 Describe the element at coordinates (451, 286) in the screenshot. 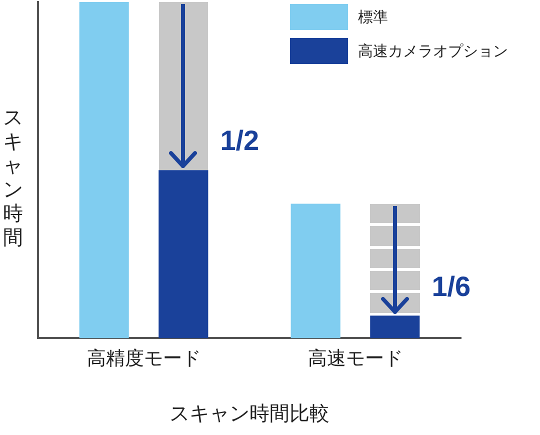

I see `annotation: 1/6` at that location.